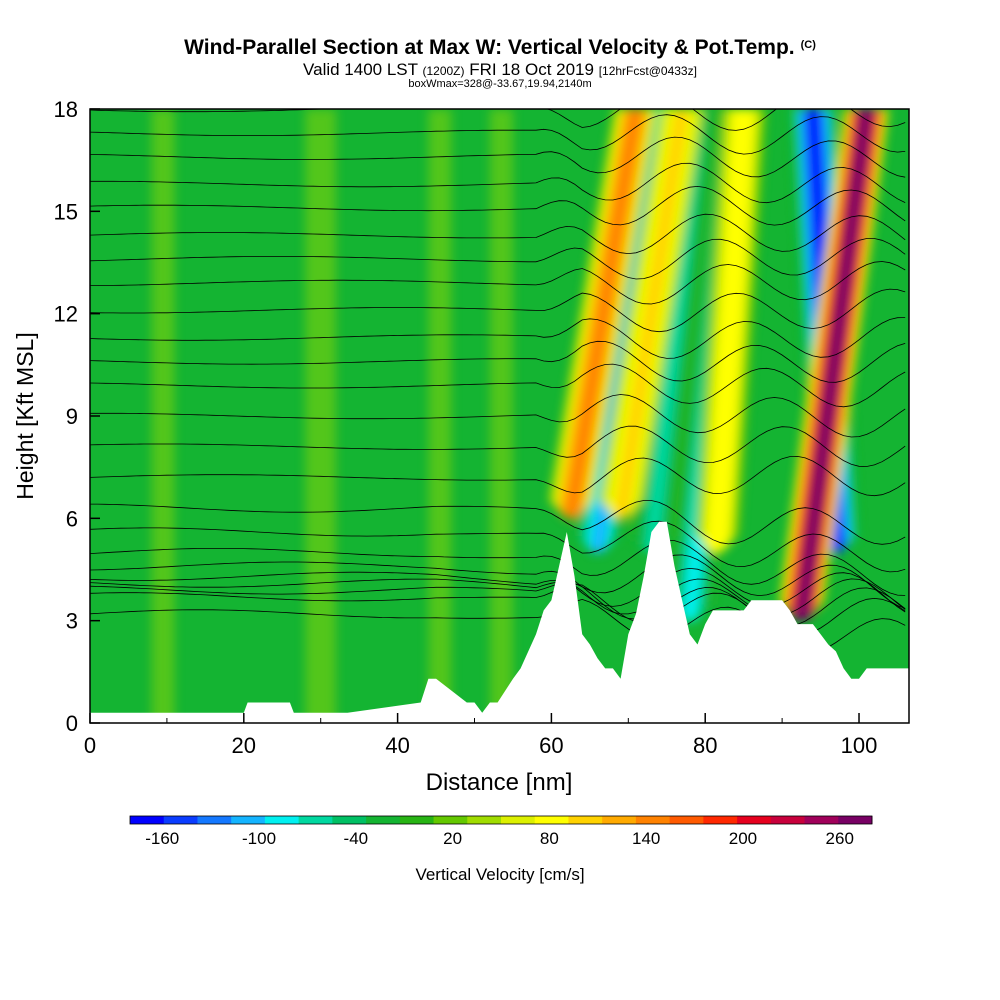 The image size is (1000, 1000). What do you see at coordinates (66, 109) in the screenshot?
I see `y-tick-label: 18` at bounding box center [66, 109].